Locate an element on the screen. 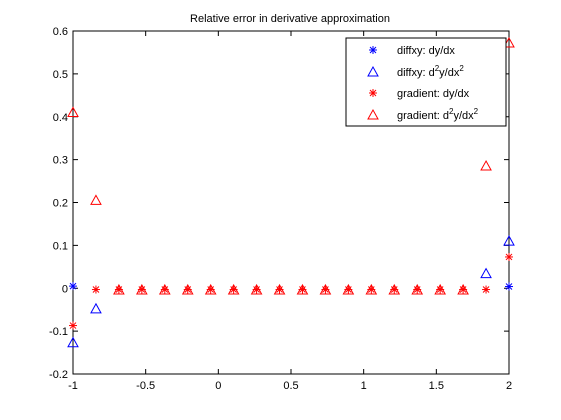 The image size is (561, 420). legend-label-part: diffxy: d is located at coordinates (416, 73).